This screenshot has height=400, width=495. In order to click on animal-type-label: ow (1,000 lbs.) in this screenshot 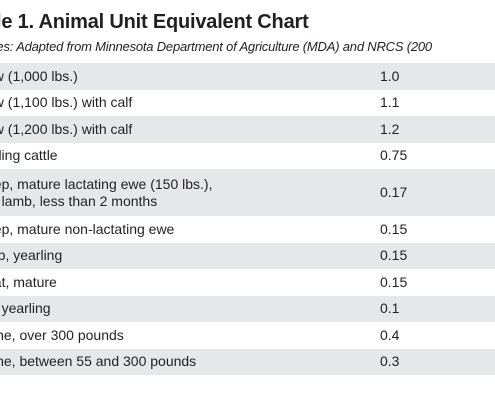, I will do `click(39, 75)`.